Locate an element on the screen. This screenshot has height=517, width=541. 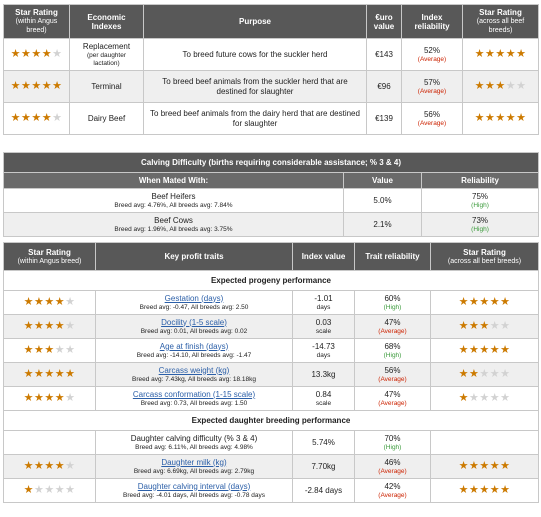
index-reliability: 56% (Average) is located at coordinates (432, 118).